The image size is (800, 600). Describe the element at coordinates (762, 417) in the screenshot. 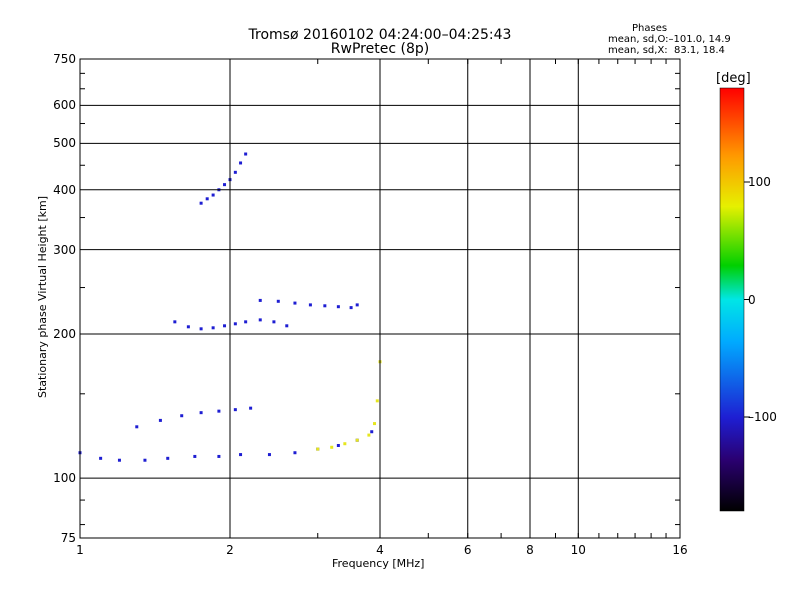

I see `colorbar-tick-label: –100` at that location.